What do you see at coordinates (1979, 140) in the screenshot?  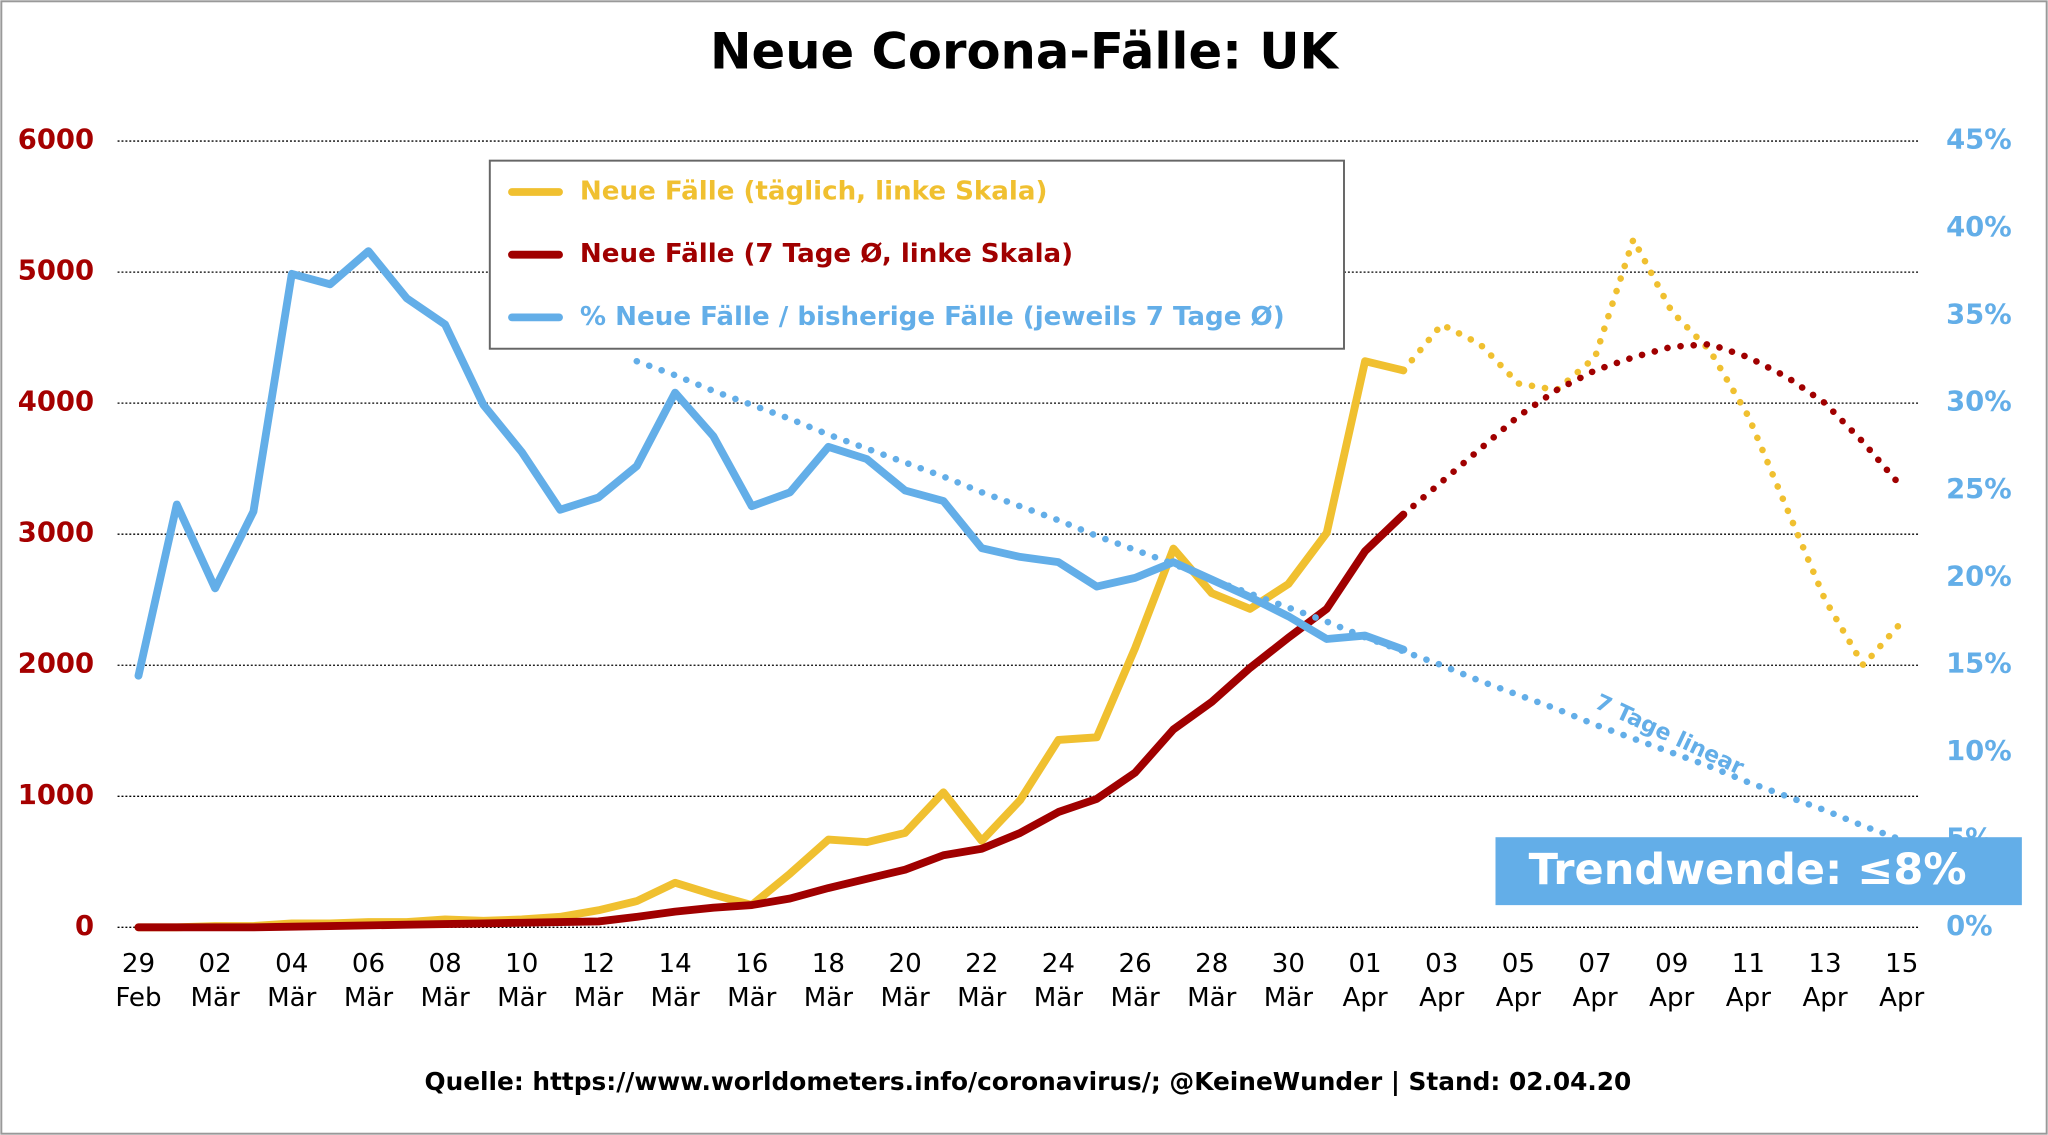 I see `y2-tick-label: 45%` at bounding box center [1979, 140].